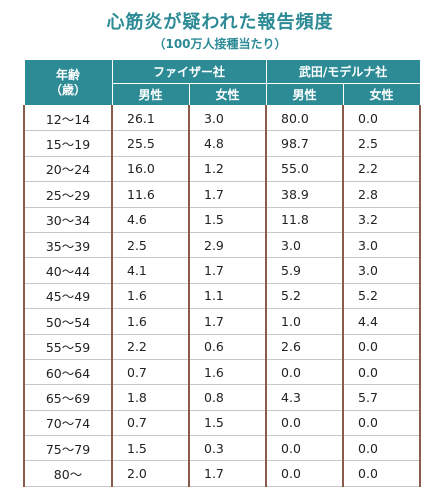 The image size is (440, 500). What do you see at coordinates (222, 448) in the screenshot?
I see `table-row: 75～79 1.5 0.3 0.0 0.0` at bounding box center [222, 448].